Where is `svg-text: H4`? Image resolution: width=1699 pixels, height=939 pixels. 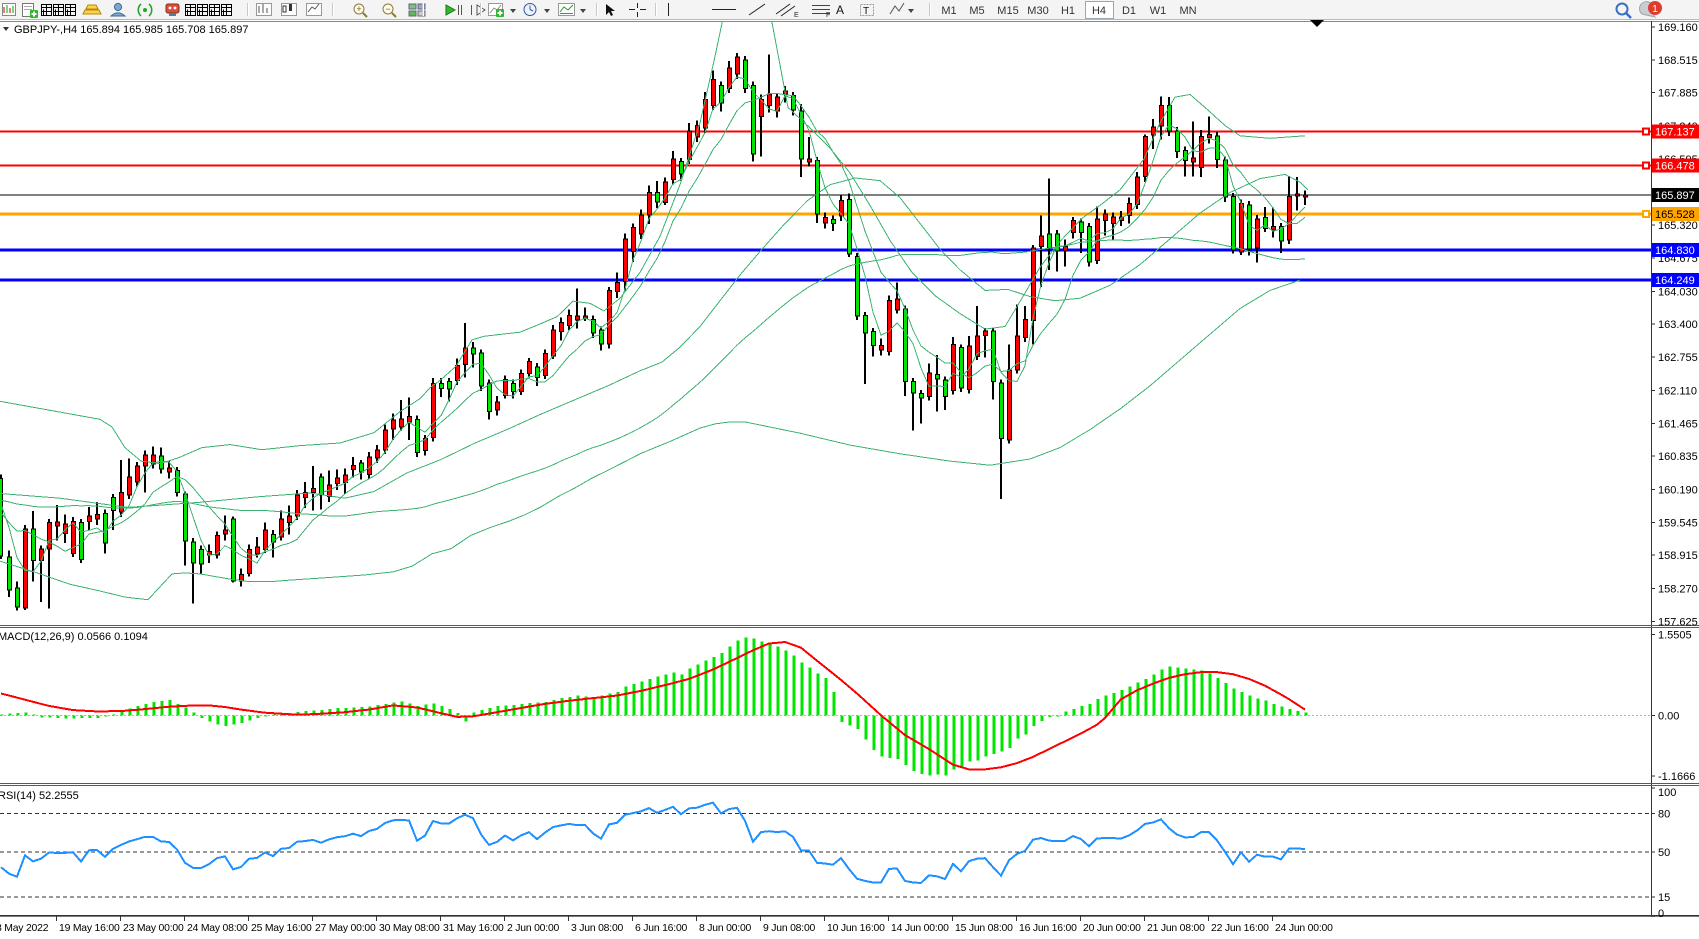
svg-text: H4 is located at coordinates (1099, 11).